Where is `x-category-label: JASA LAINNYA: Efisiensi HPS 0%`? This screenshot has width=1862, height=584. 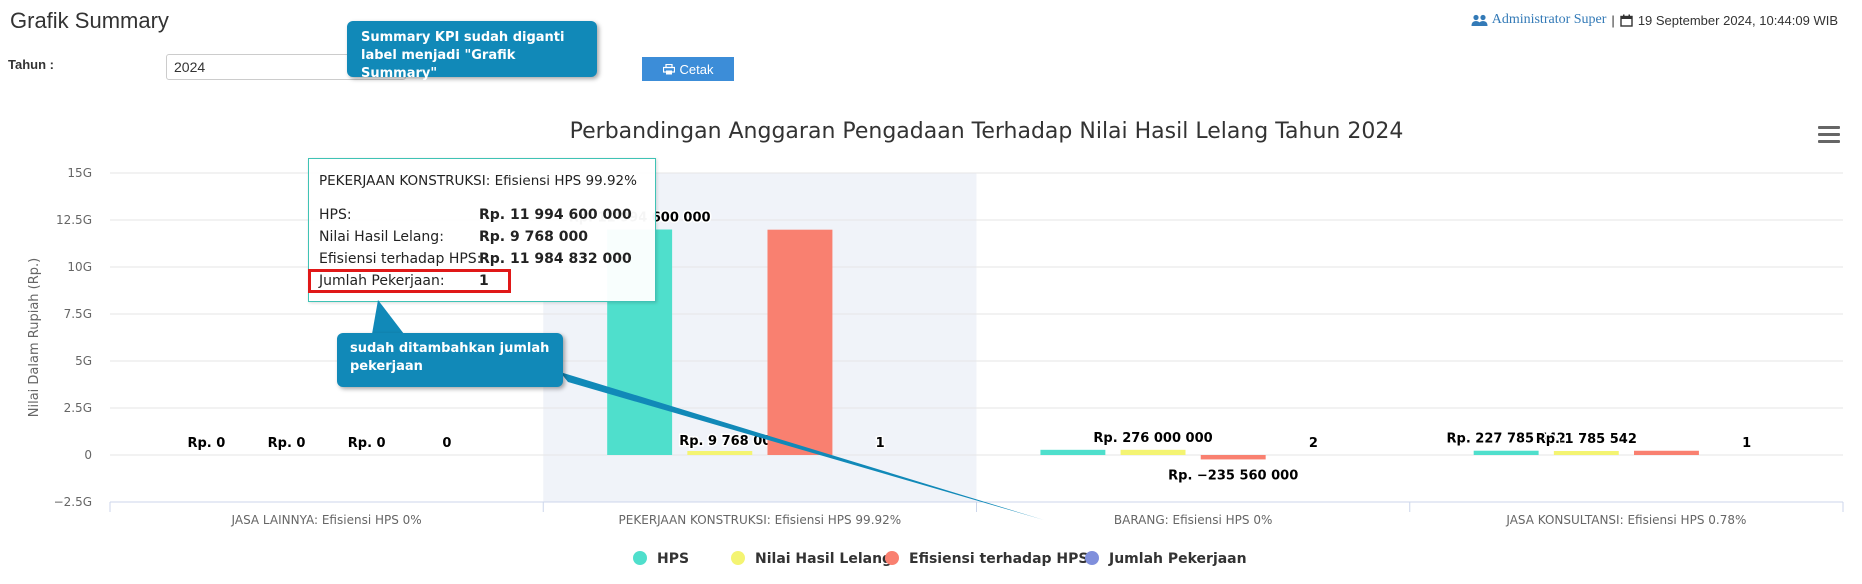
x-category-label: JASA LAINNYA: Efisiensi HPS 0% is located at coordinates (326, 520).